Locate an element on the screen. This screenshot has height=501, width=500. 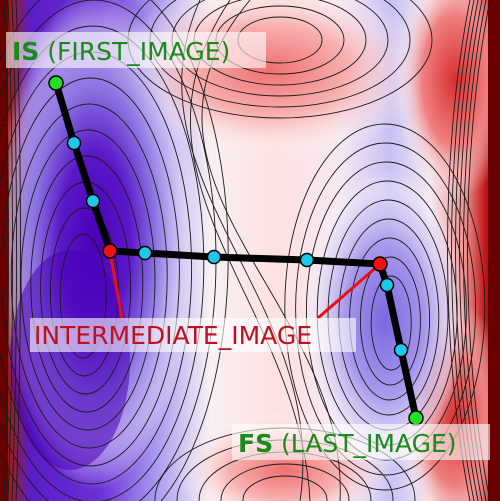
is-label: IS (FIRST_IMAGE) is located at coordinates (136, 50).